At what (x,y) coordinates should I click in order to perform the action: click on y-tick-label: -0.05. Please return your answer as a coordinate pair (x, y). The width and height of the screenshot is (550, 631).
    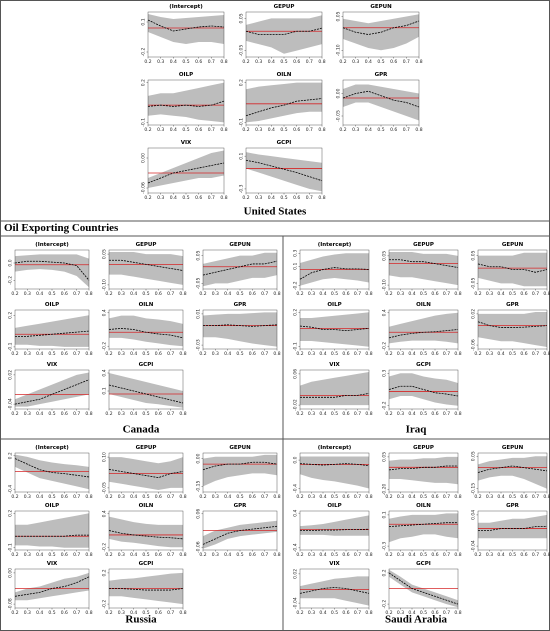
    Looking at the image, I should click on (242, 51).